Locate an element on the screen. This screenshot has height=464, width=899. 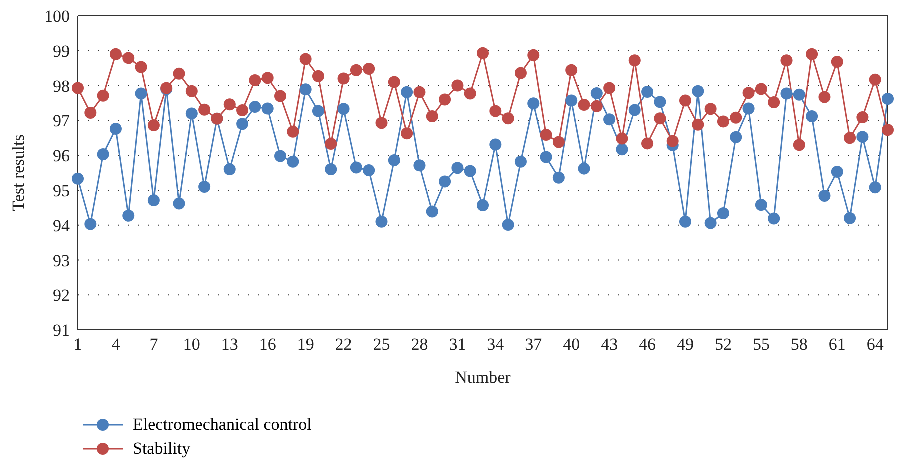
y-tick-label: 94 is located at coordinates (61, 226).